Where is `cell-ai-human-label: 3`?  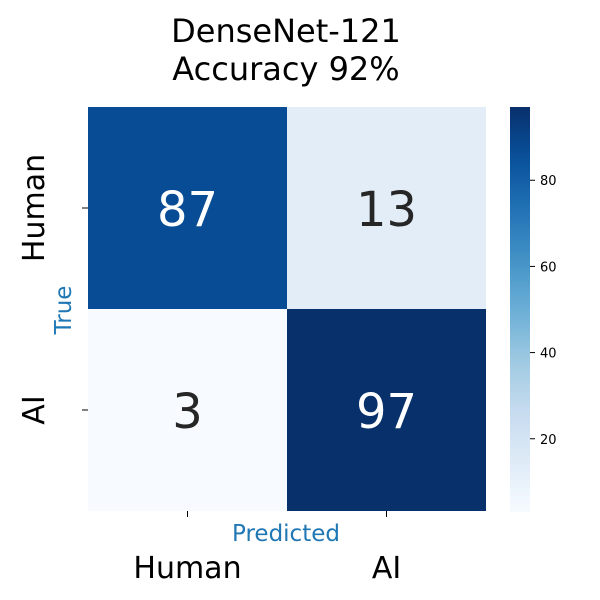 cell-ai-human-label: 3 is located at coordinates (187, 412).